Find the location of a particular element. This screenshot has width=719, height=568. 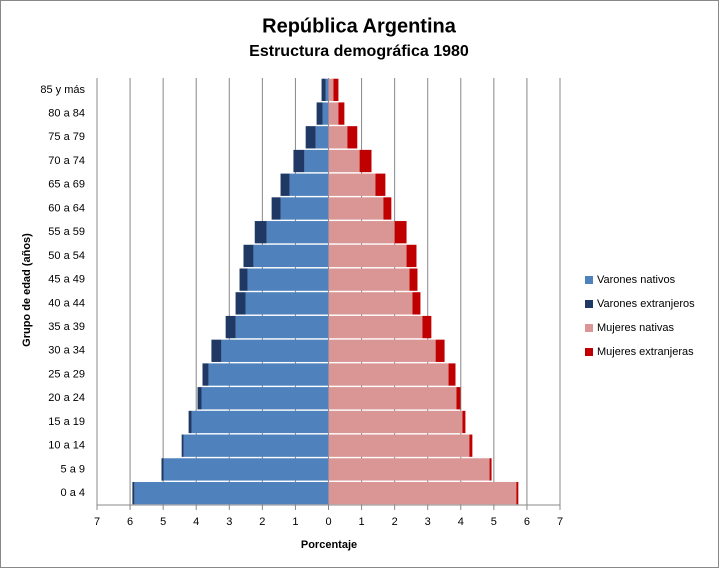

y-tick-label: 10 a 14 is located at coordinates (66, 446).